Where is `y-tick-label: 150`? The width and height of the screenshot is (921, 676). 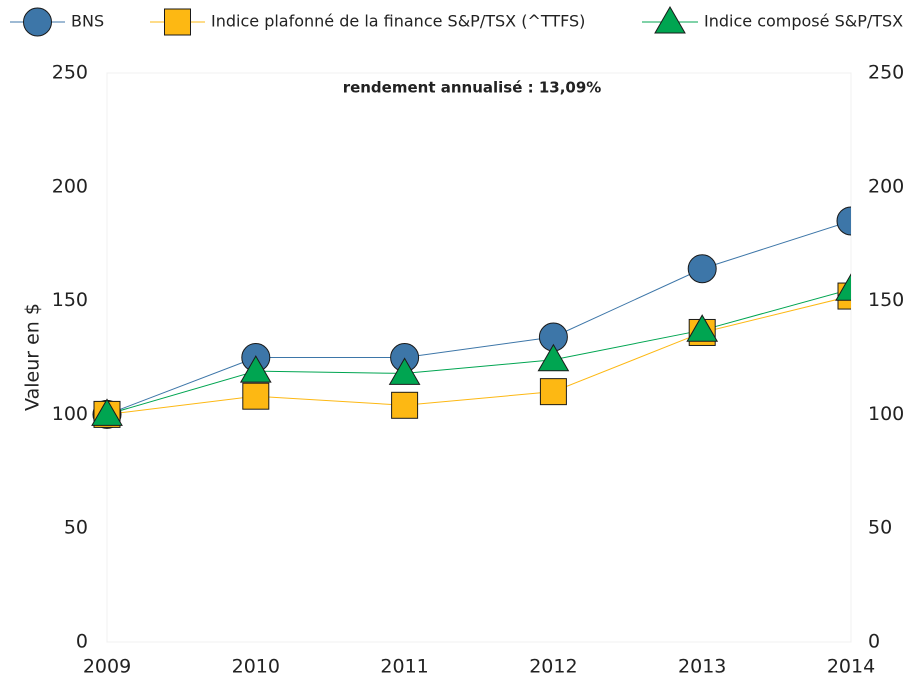
y-tick-label: 150 is located at coordinates (70, 300).